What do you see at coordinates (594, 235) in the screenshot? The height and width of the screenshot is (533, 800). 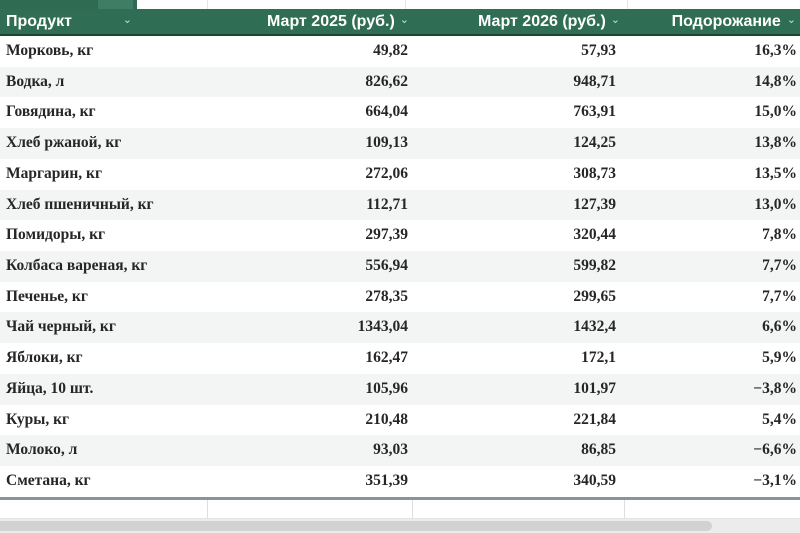 I see `cell-mar2026: 320,44` at bounding box center [594, 235].